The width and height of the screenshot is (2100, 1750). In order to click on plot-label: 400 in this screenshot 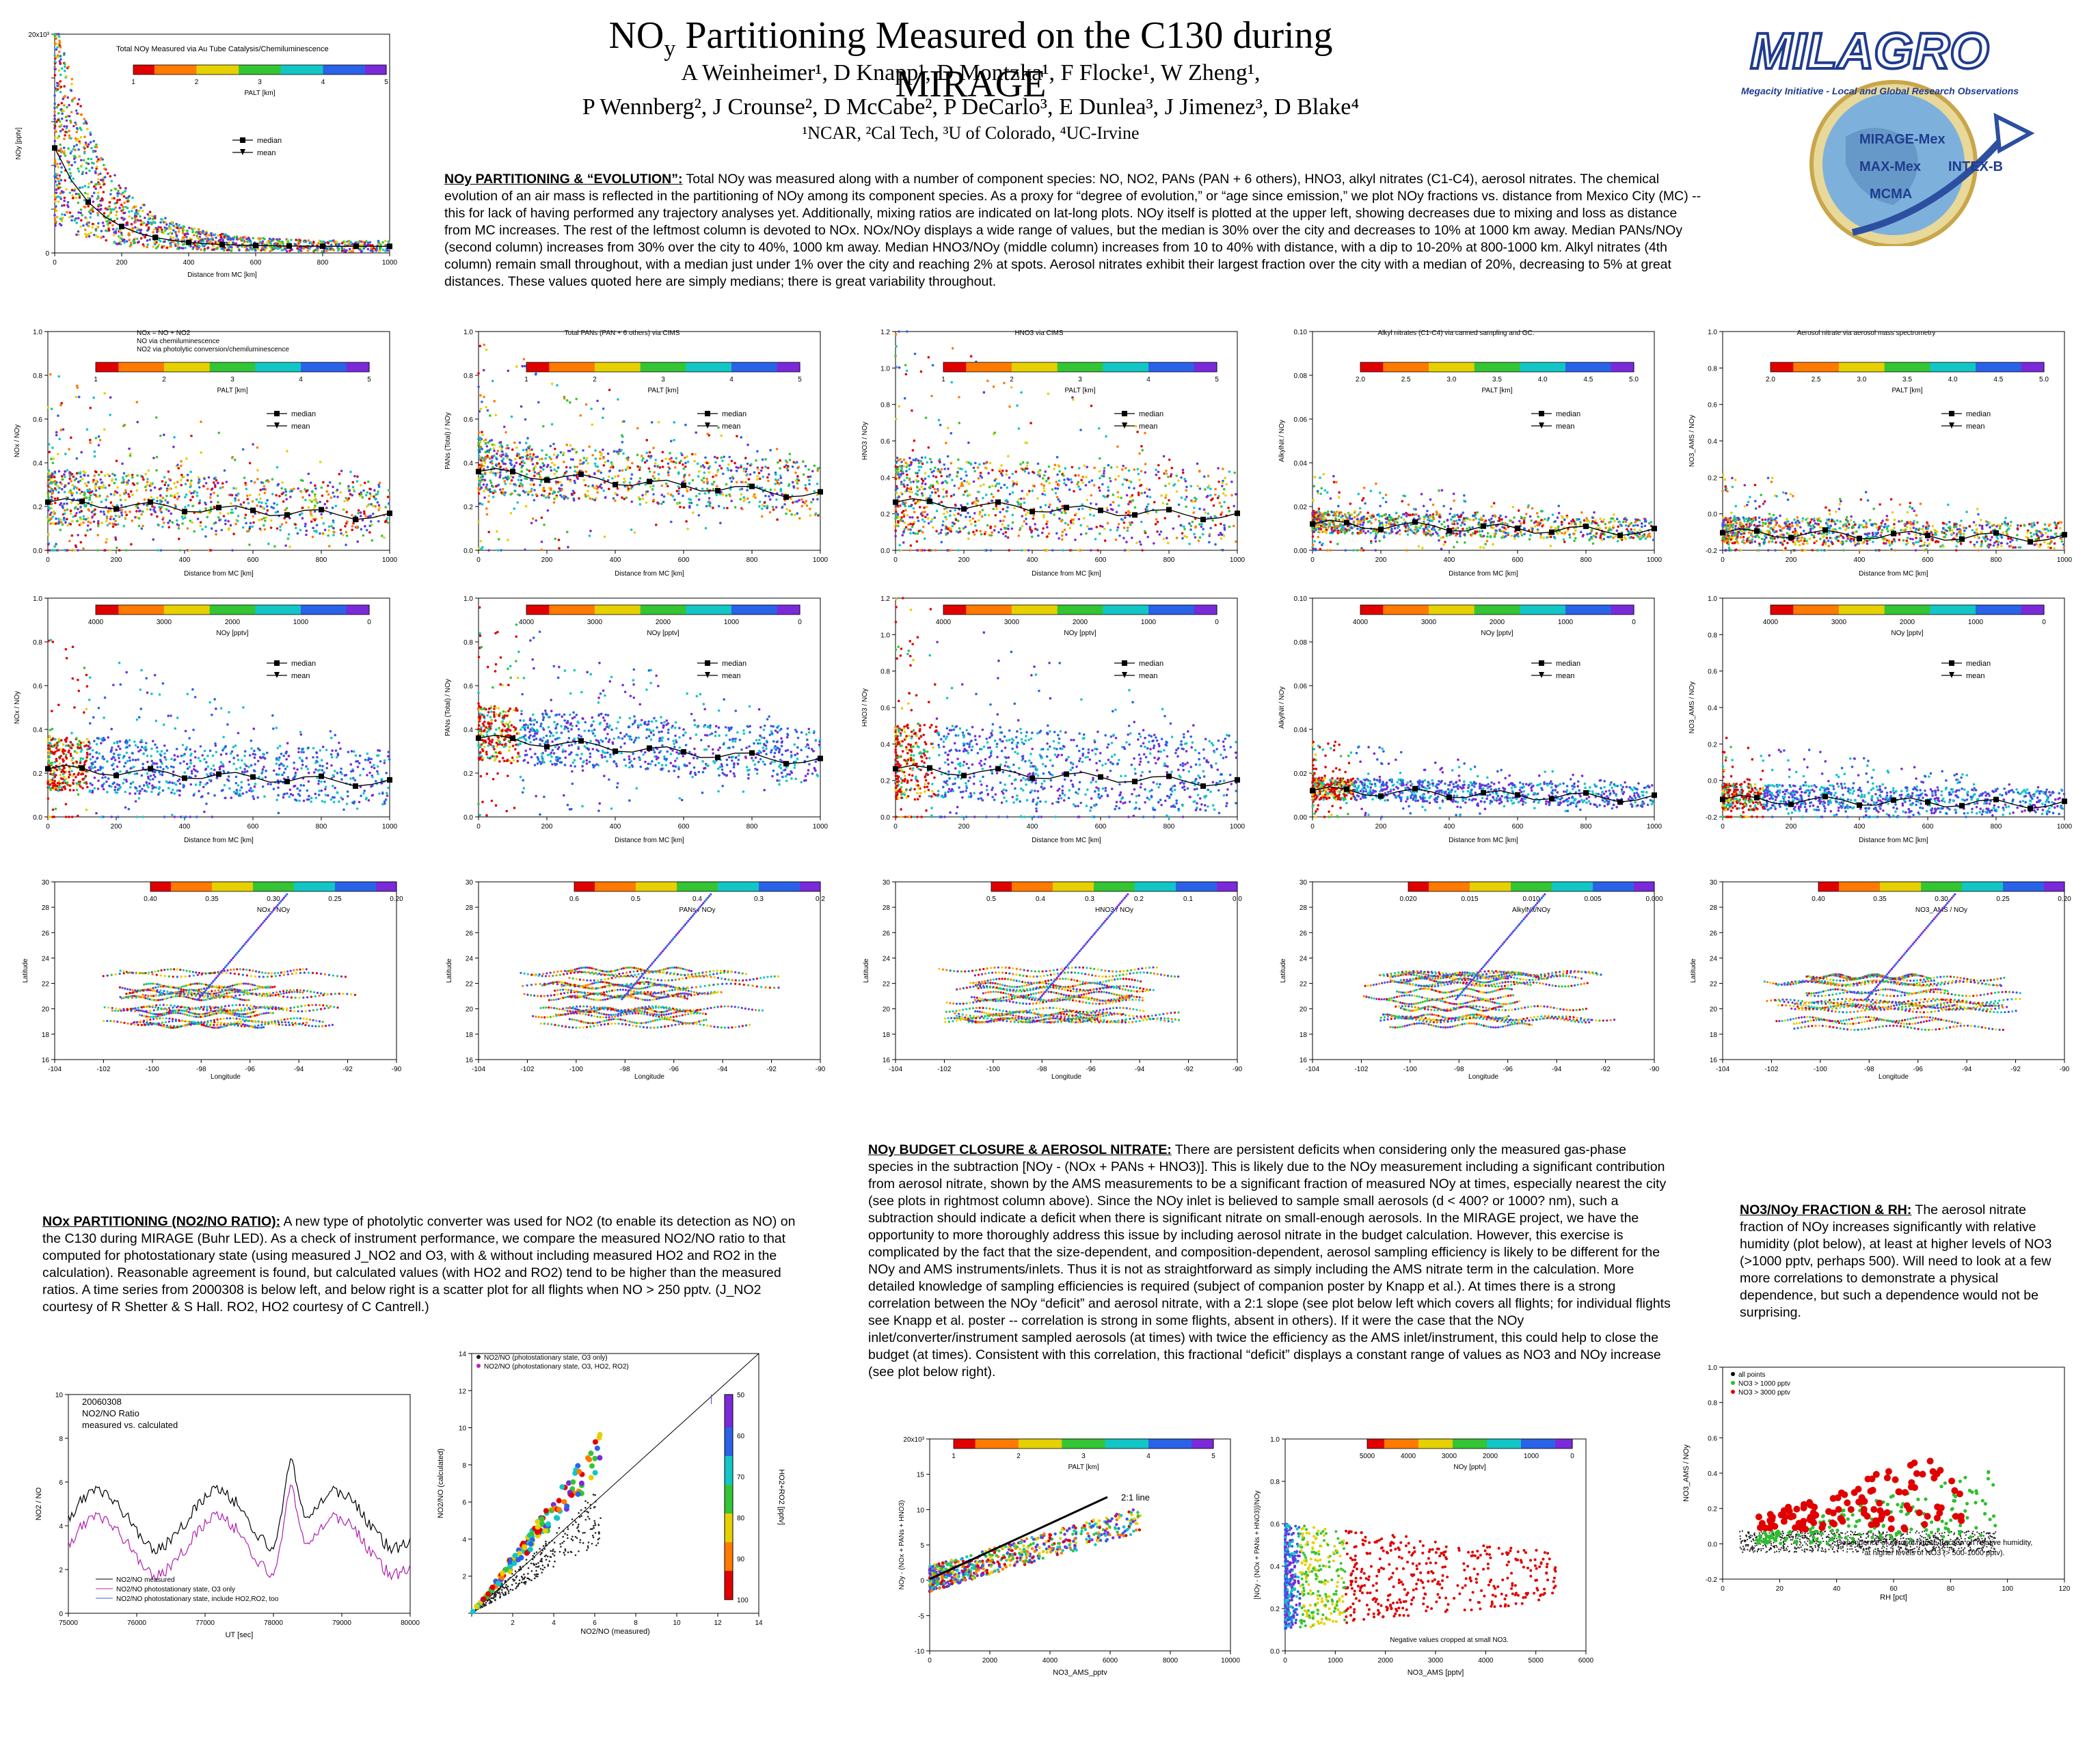, I will do `click(189, 263)`.